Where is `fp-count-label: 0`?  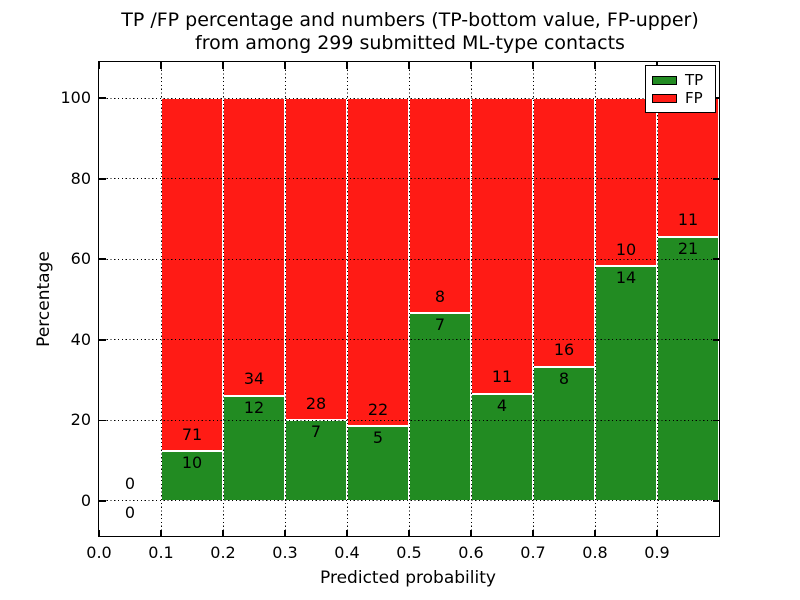 fp-count-label: 0 is located at coordinates (130, 484).